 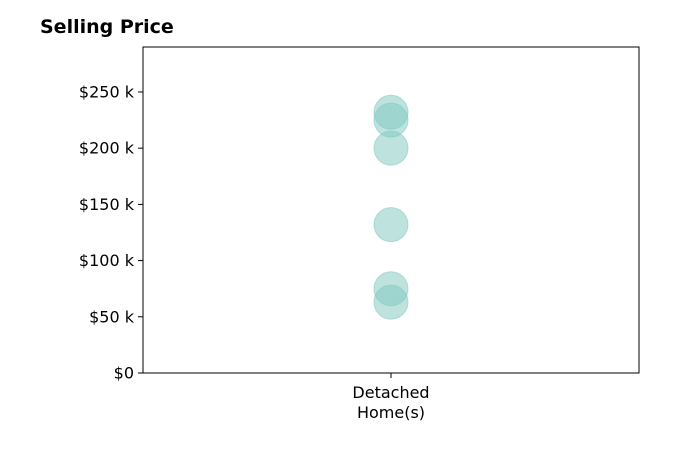 I want to click on y-tick-label: $100 k, so click(x=107, y=260).